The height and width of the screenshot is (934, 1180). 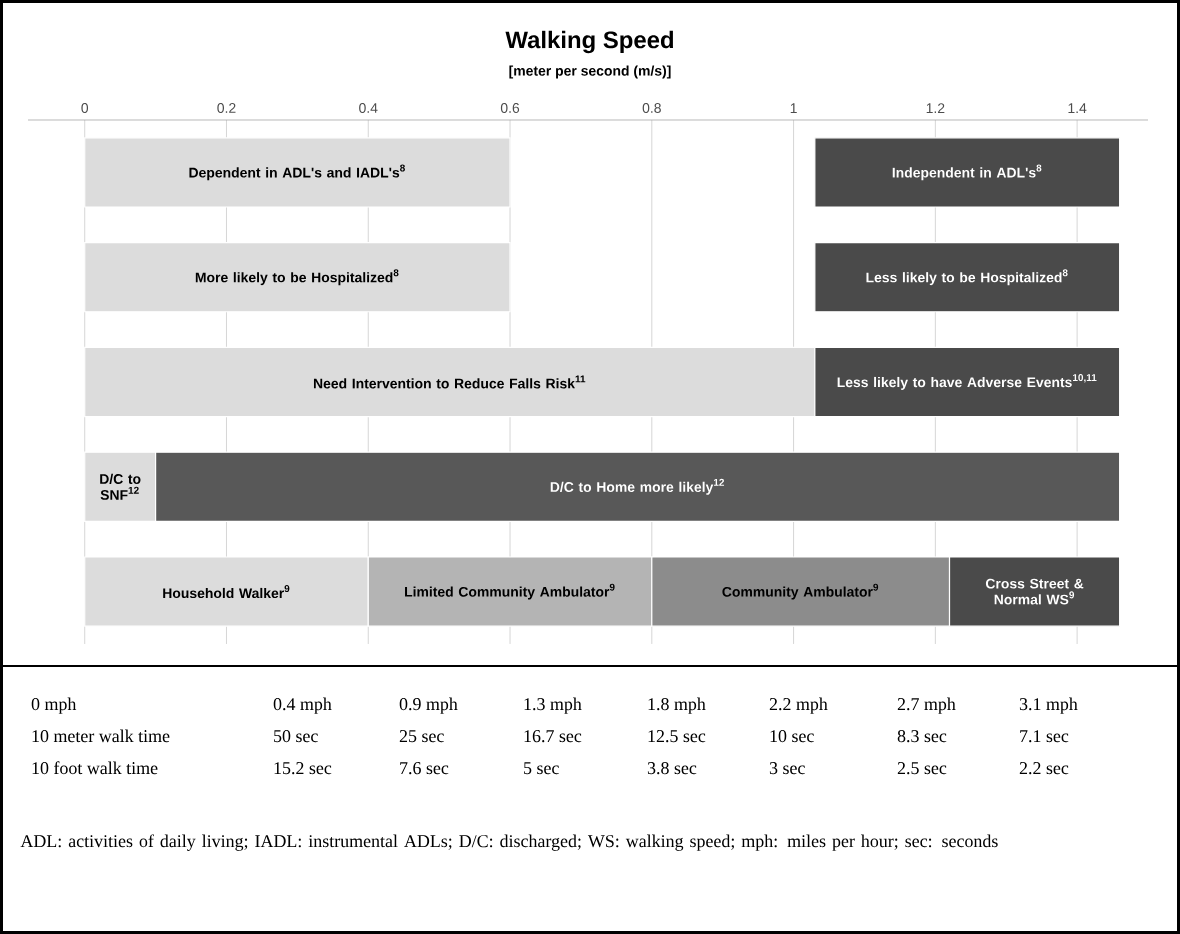 I want to click on text: 3.8 sec, so click(x=672, y=768).